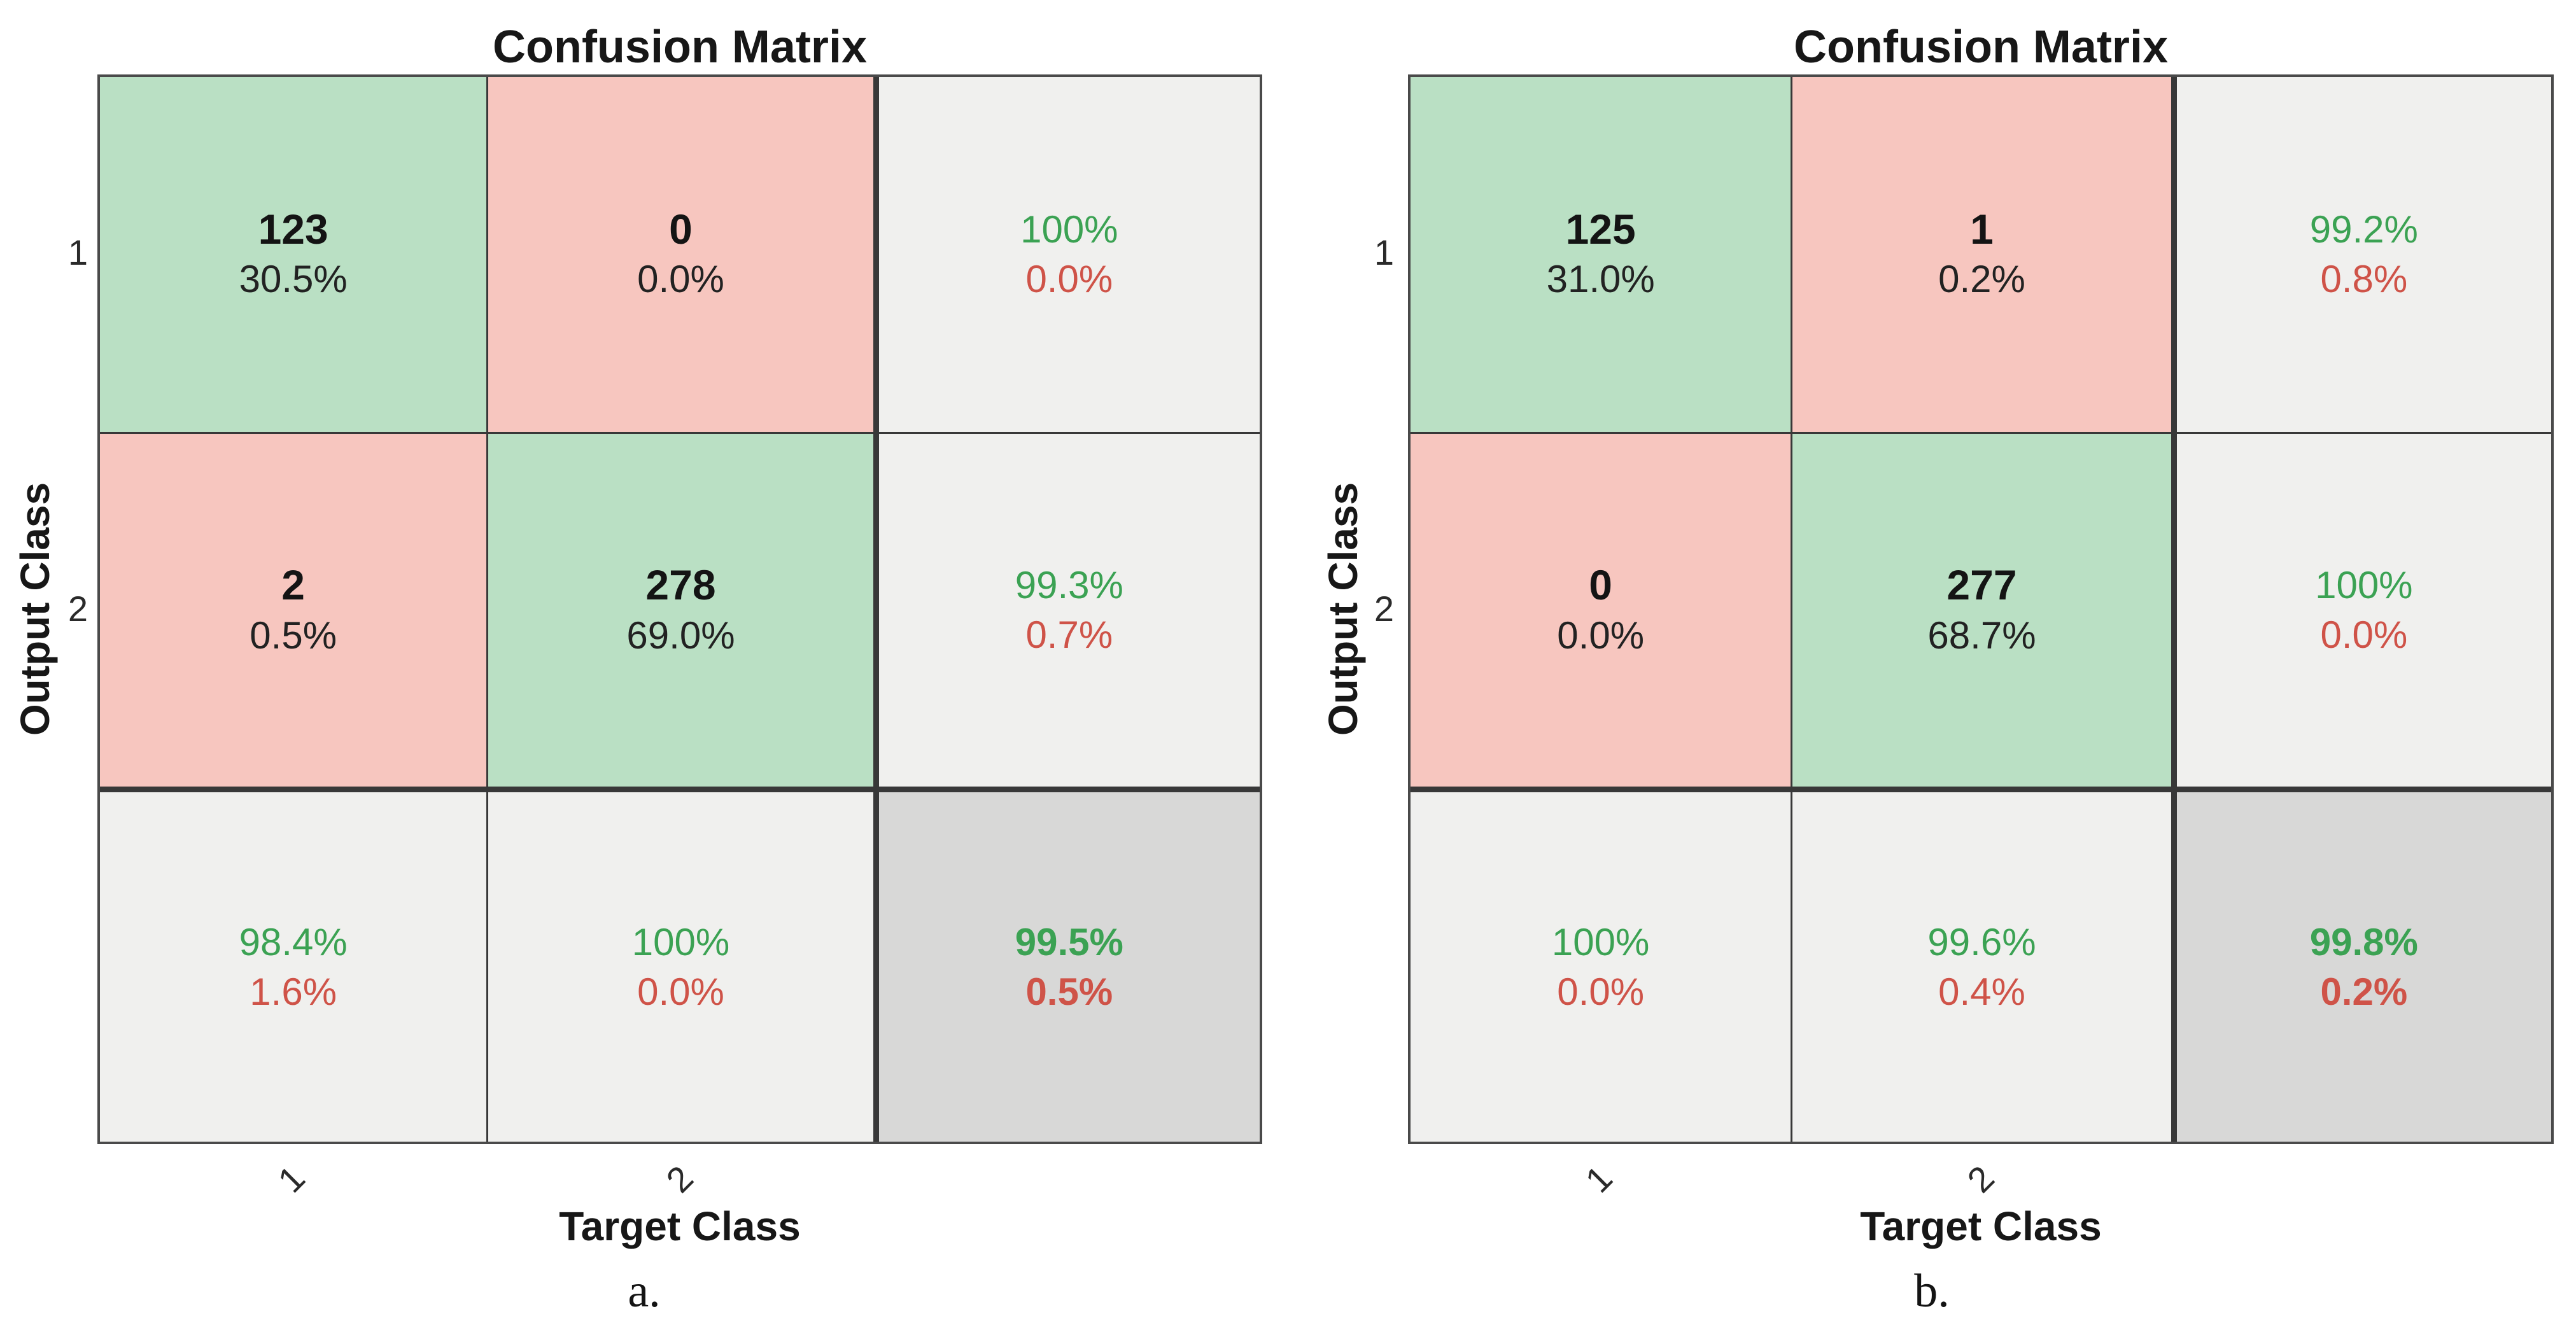 The image size is (2576, 1330). I want to click on cell-r1c2: 0 0.0%, so click(679, 254).